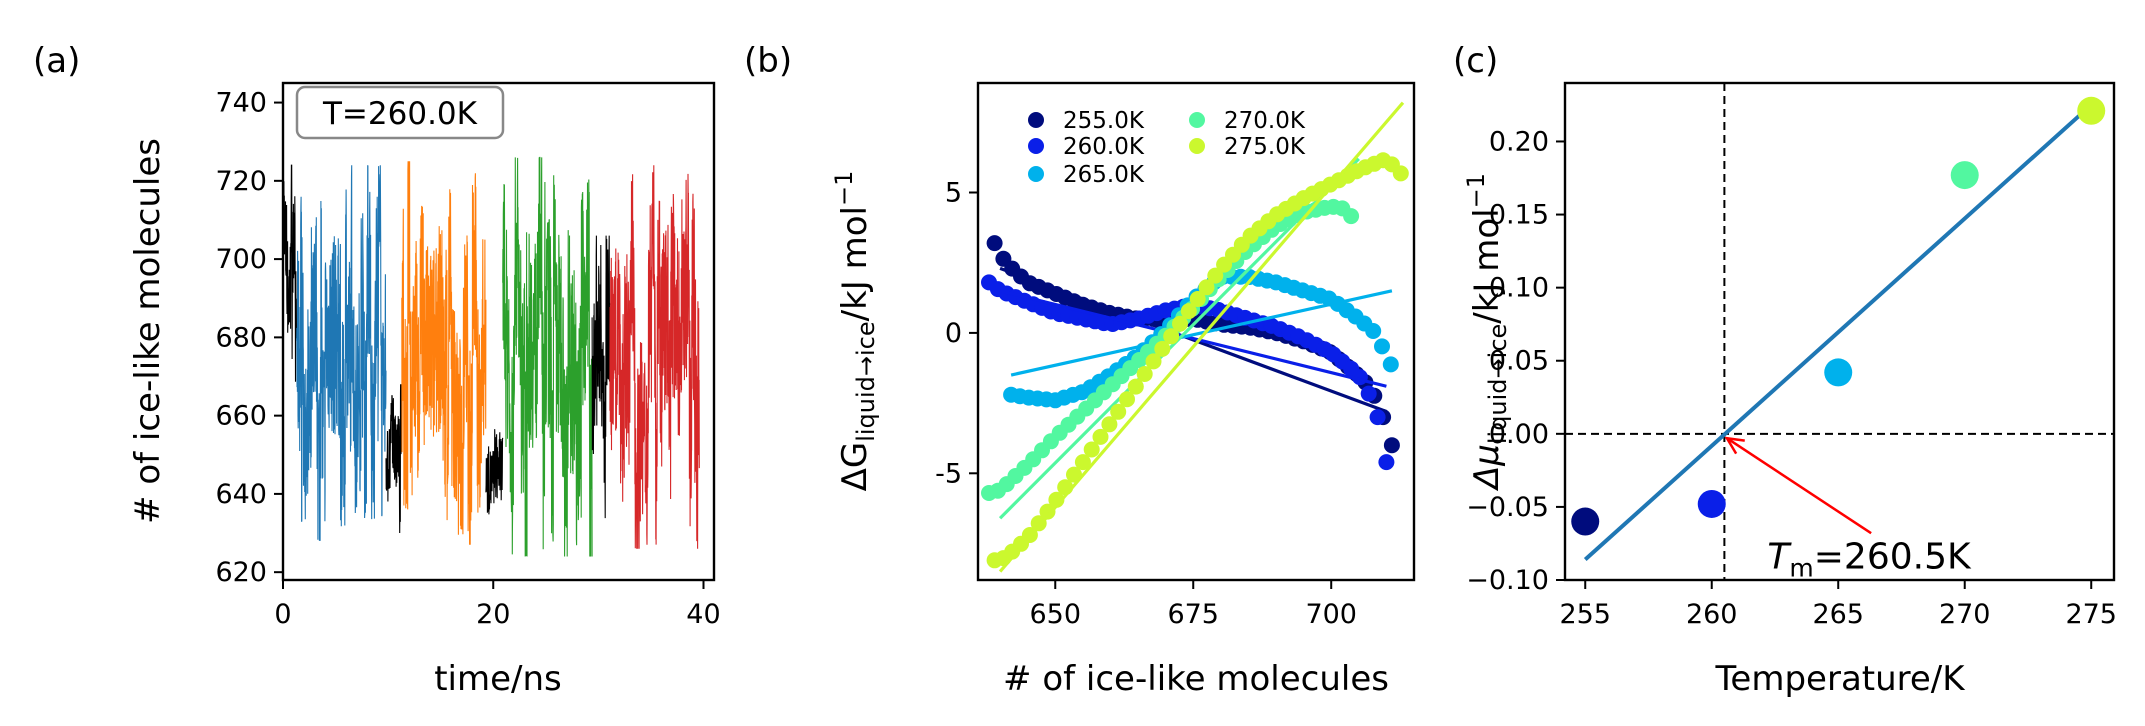  What do you see at coordinates (1331, 614) in the screenshot?
I see `x-tick-label: 700` at bounding box center [1331, 614].